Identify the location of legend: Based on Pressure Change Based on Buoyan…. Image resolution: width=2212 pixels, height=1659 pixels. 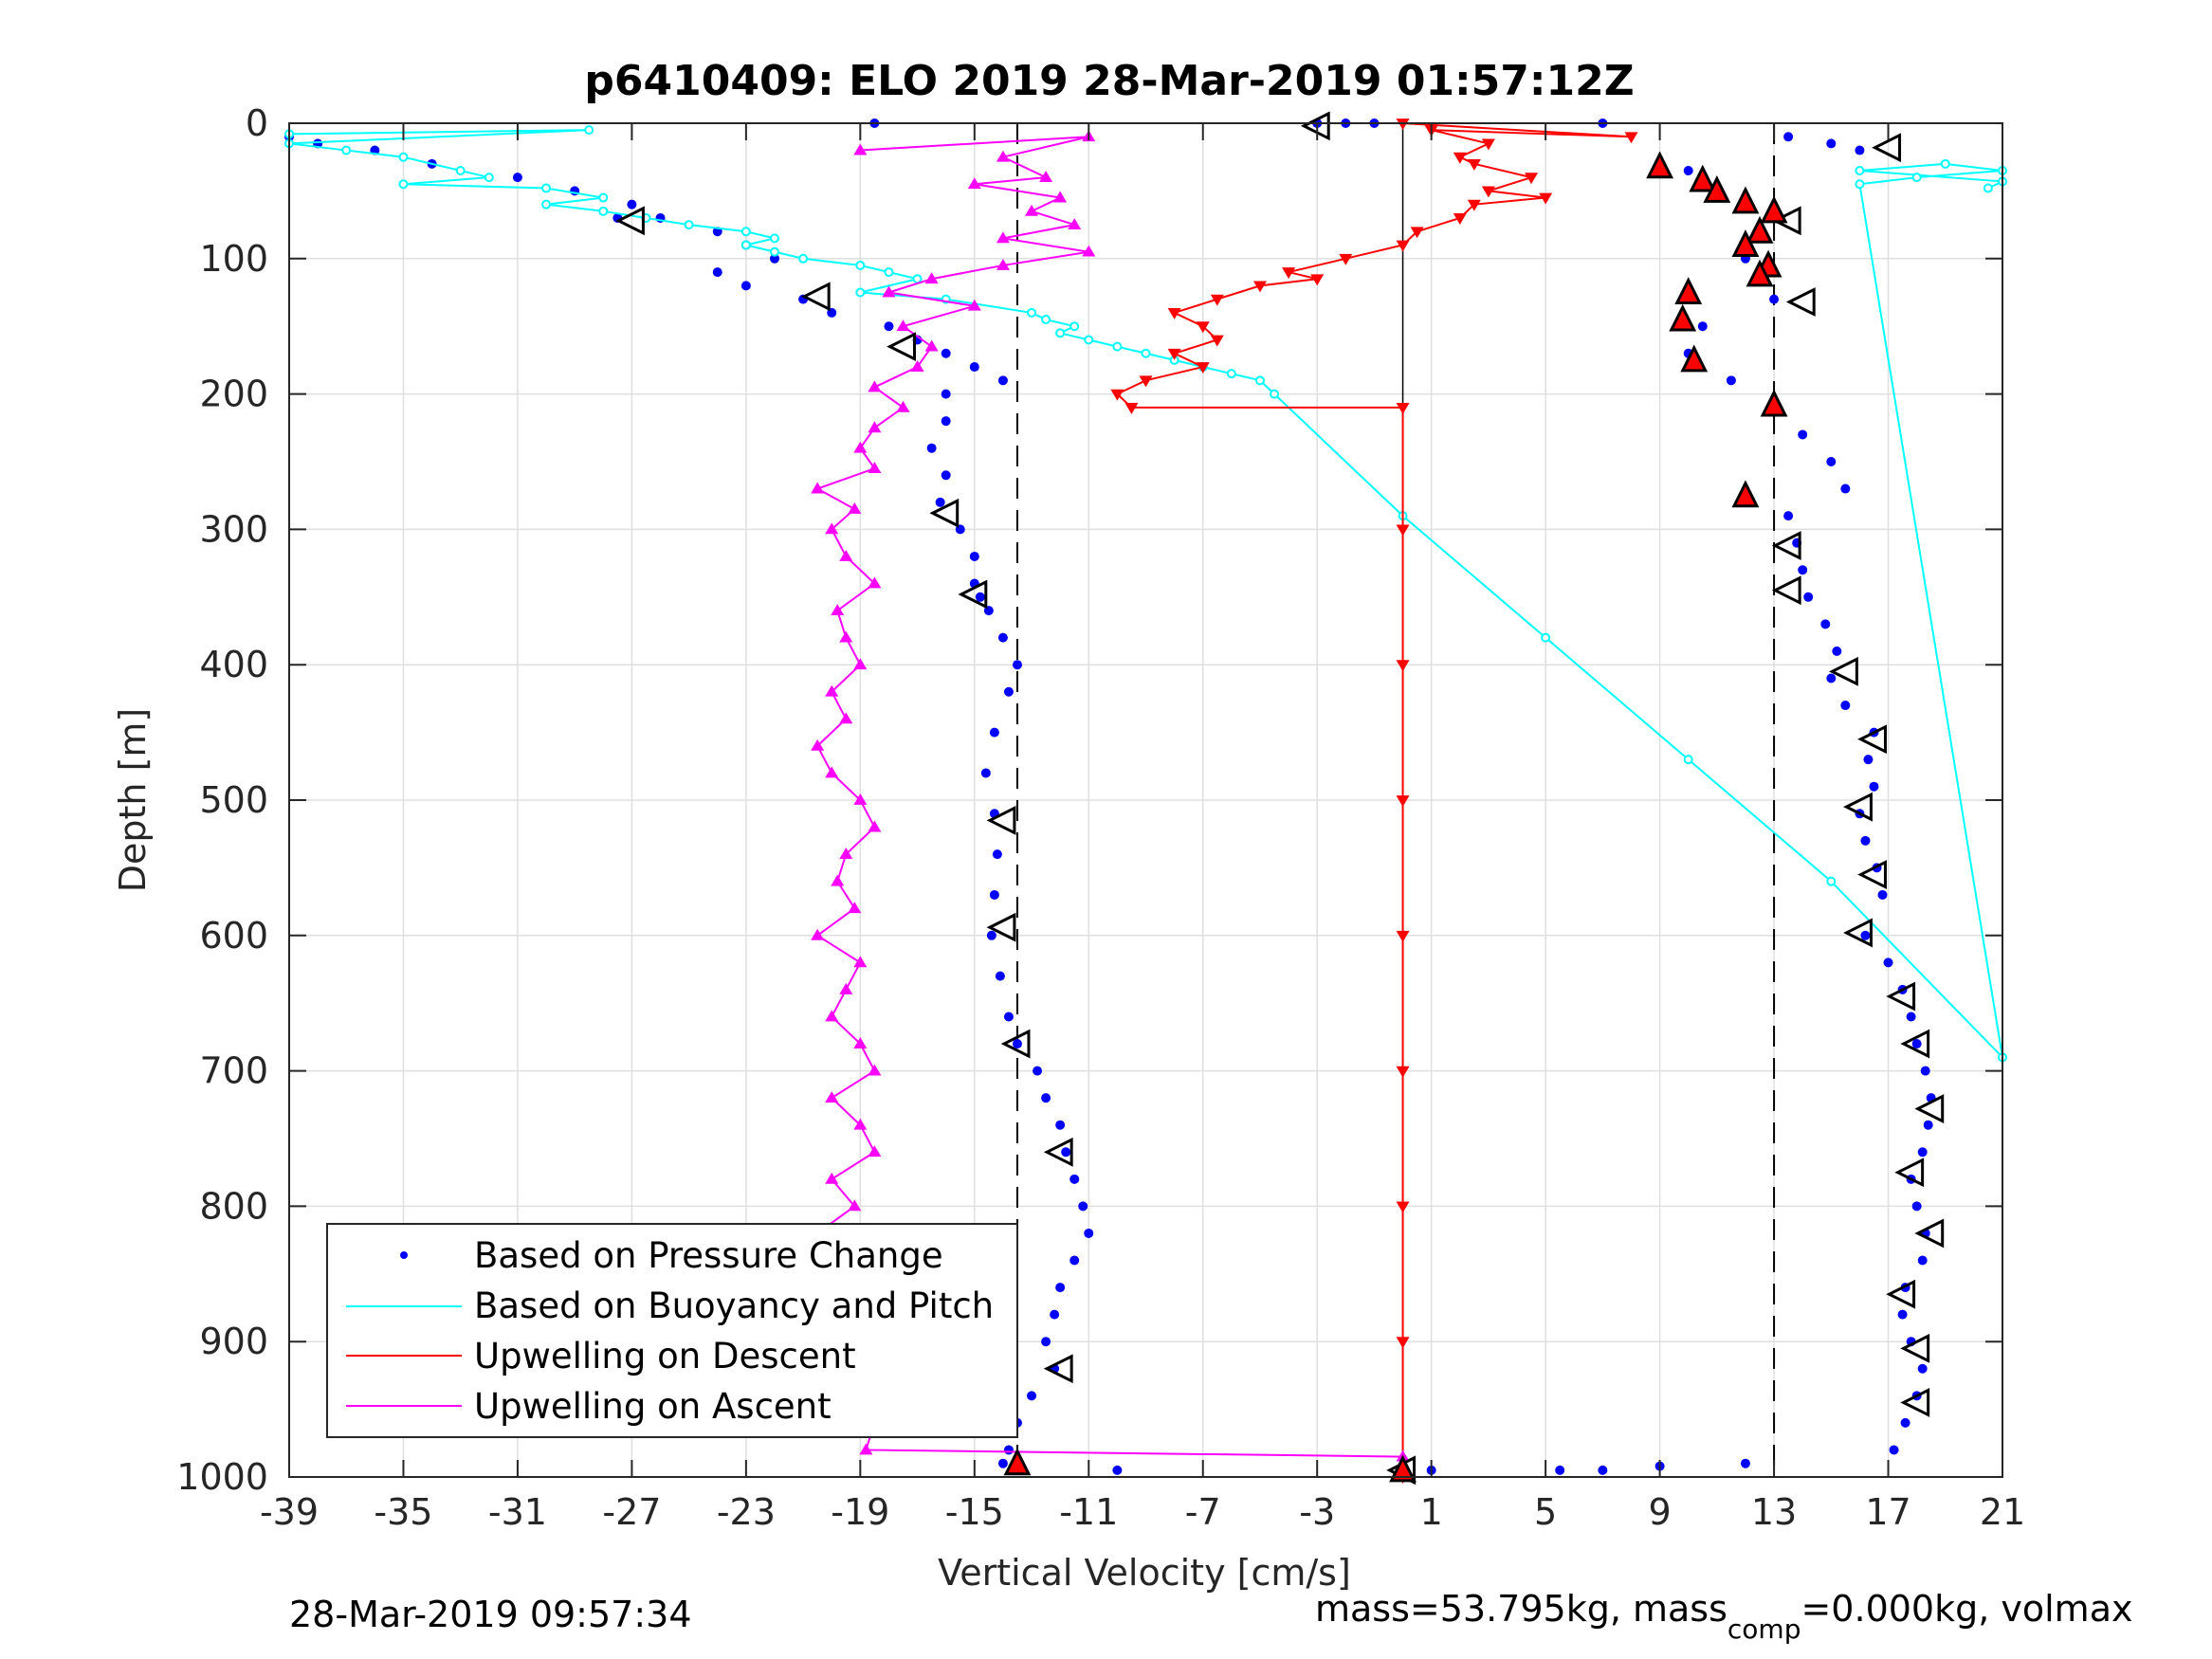
(672, 1330).